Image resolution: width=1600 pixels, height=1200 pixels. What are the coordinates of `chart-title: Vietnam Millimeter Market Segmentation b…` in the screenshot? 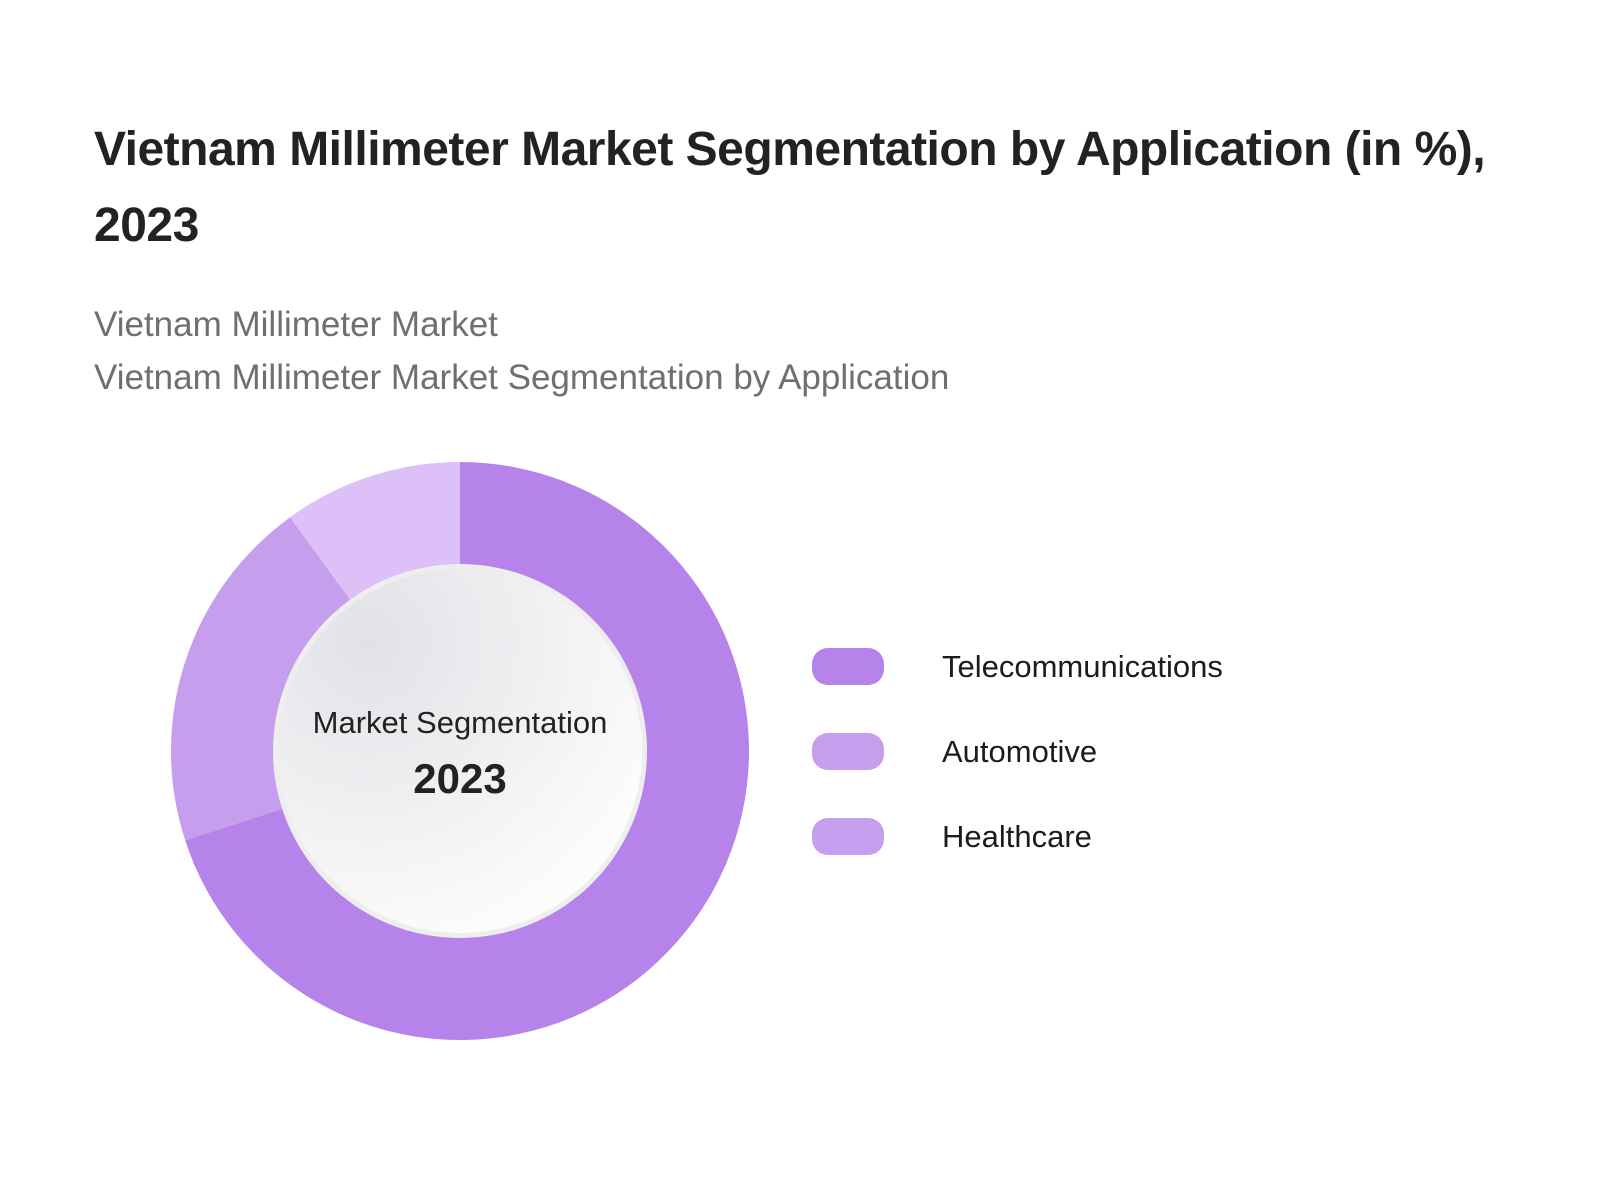 It's located at (790, 187).